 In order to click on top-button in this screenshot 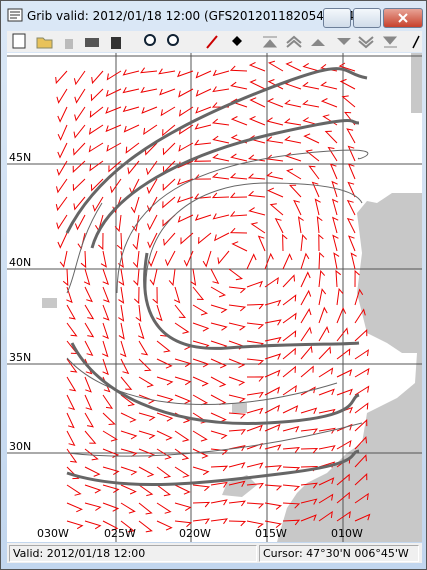, I will do `click(270, 42)`.